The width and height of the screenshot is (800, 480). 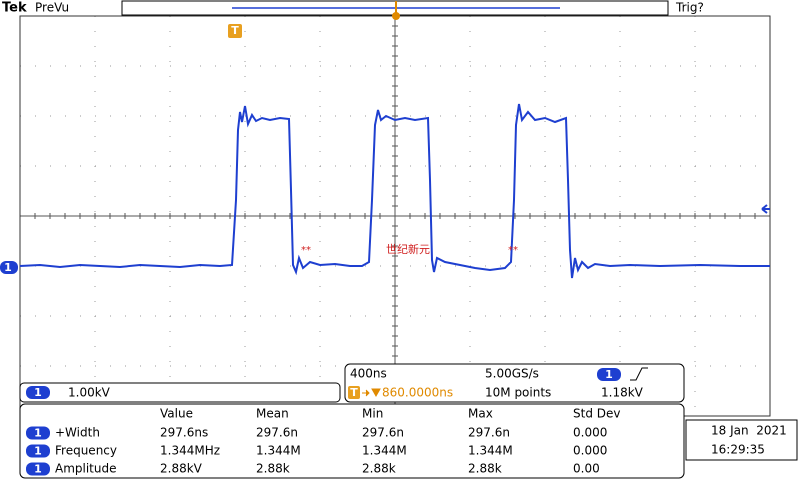 I want to click on channel-box, so click(x=180, y=392).